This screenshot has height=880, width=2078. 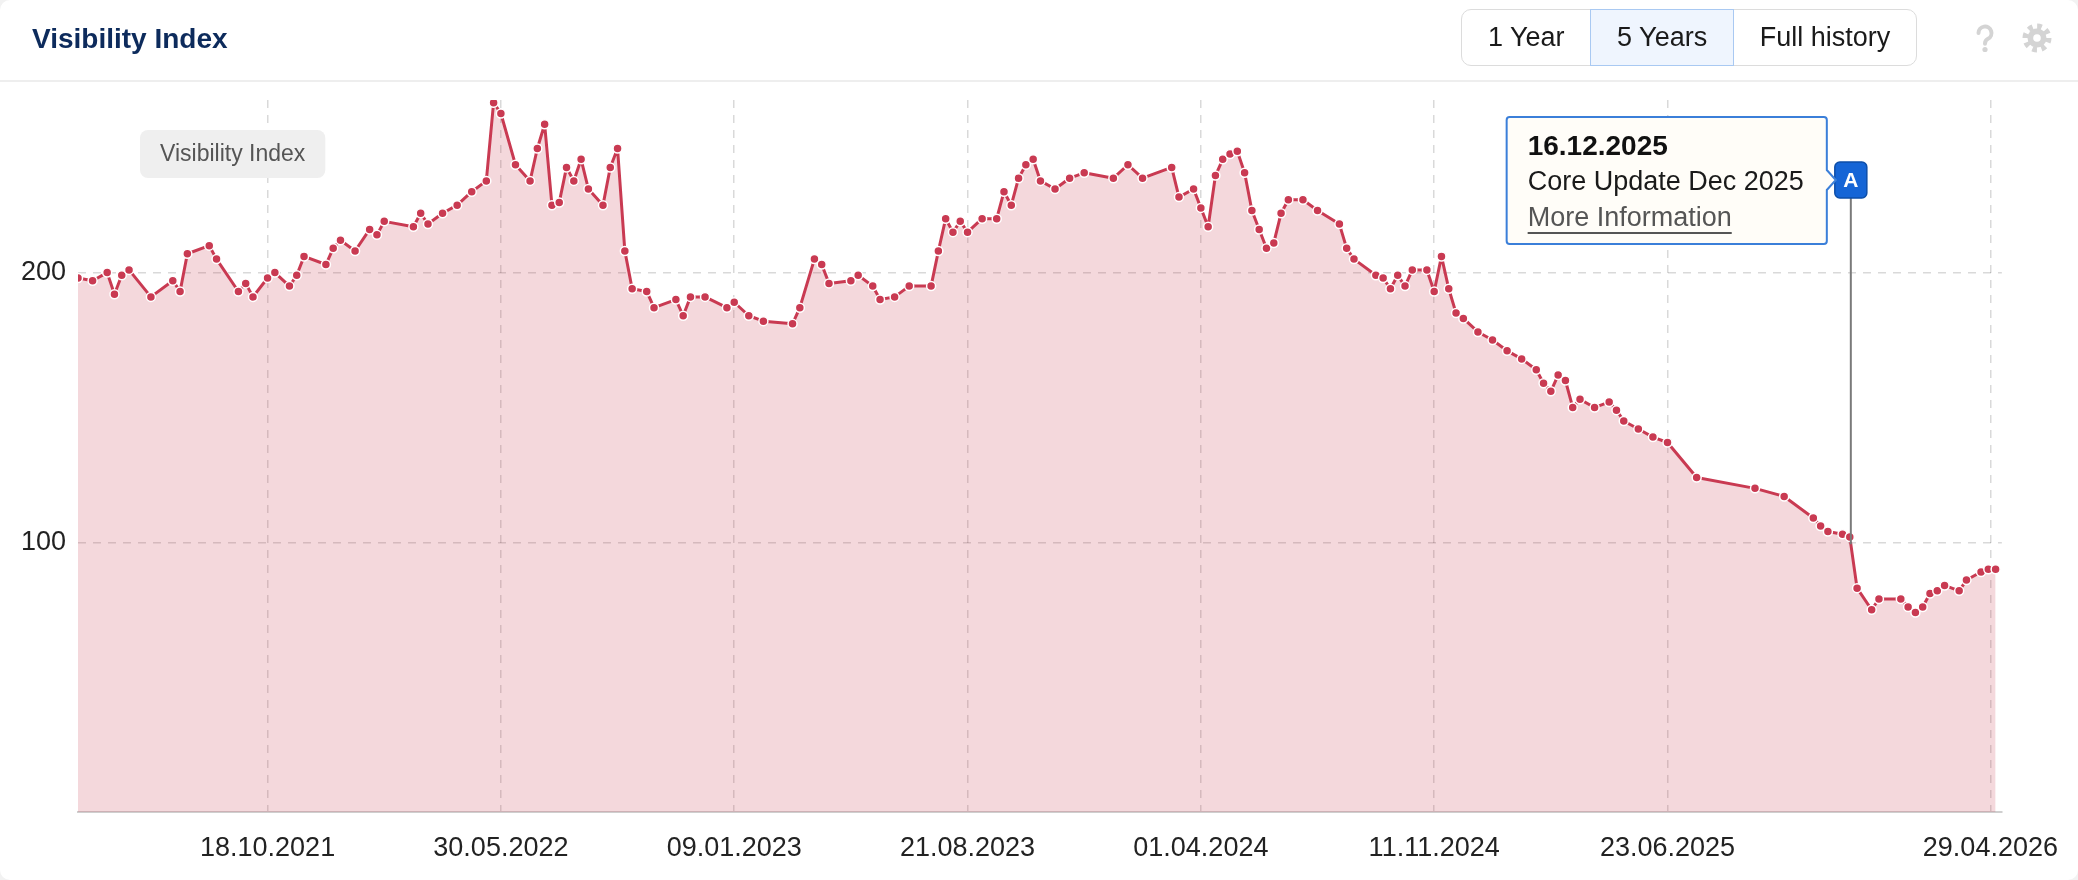 What do you see at coordinates (1662, 37) in the screenshot?
I see `range-button: 5 Years` at bounding box center [1662, 37].